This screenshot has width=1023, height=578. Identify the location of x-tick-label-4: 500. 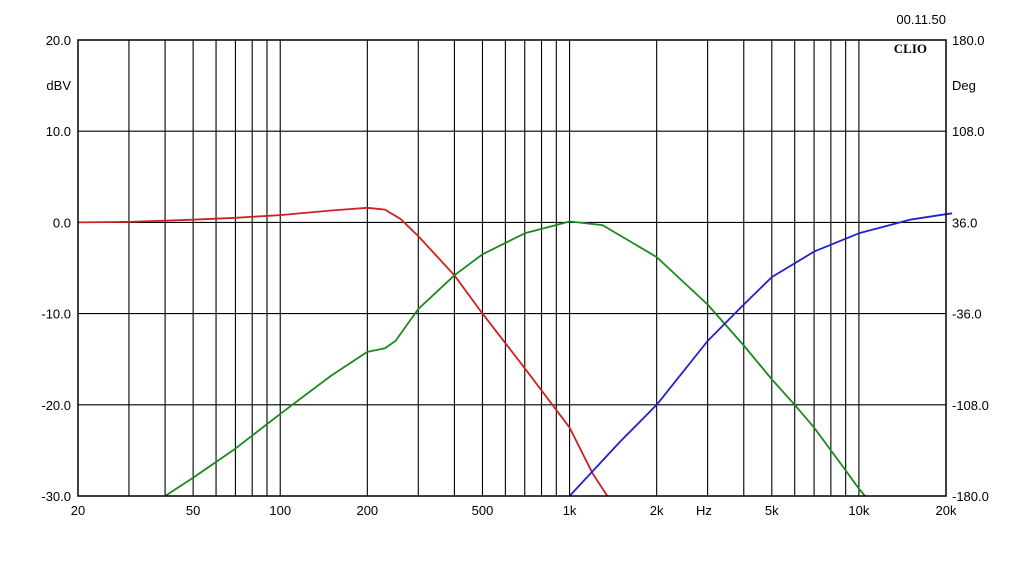
(483, 510).